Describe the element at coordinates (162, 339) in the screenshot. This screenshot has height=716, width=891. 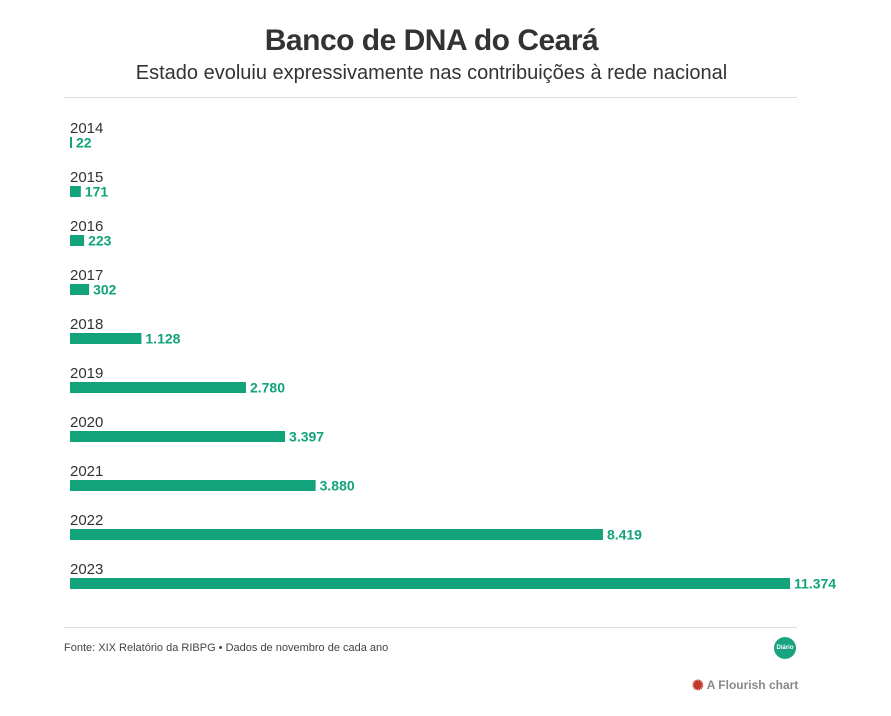
I see `value-label: 1.128` at that location.